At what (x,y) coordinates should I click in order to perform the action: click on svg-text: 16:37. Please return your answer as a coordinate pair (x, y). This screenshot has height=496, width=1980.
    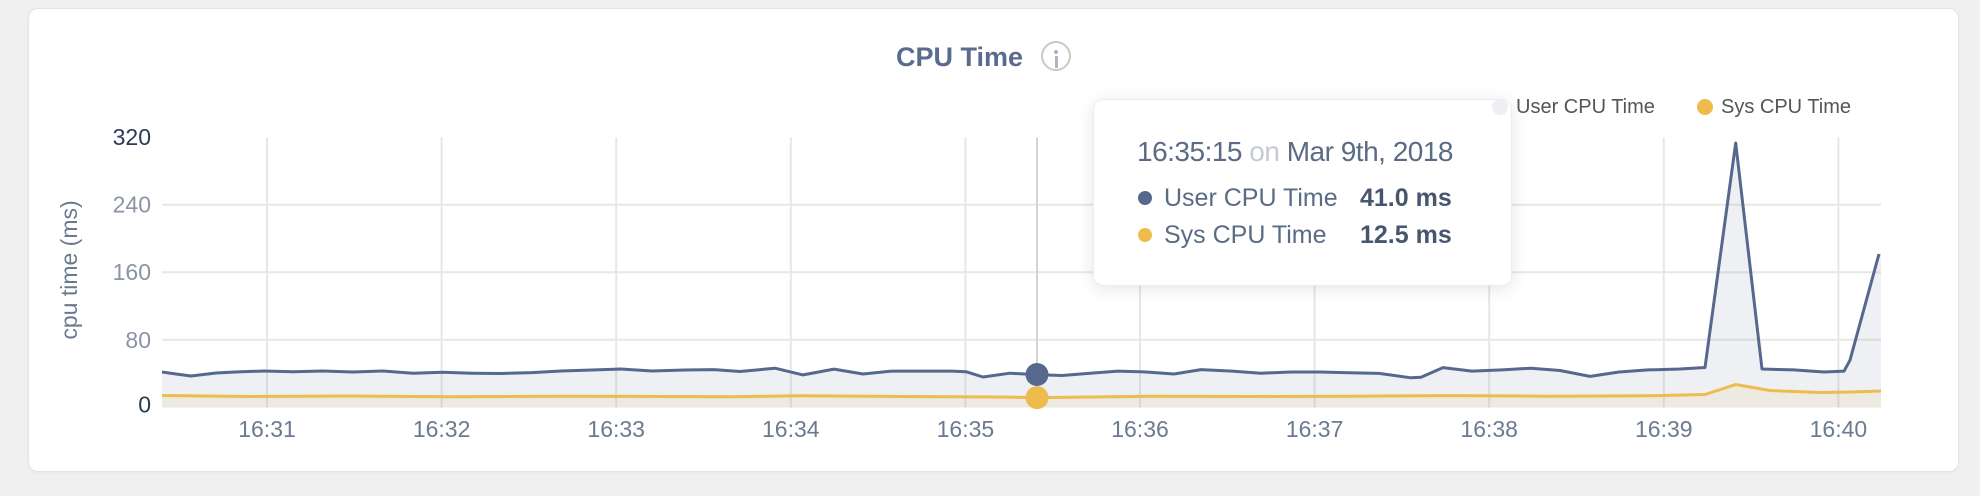
    Looking at the image, I should click on (1315, 429).